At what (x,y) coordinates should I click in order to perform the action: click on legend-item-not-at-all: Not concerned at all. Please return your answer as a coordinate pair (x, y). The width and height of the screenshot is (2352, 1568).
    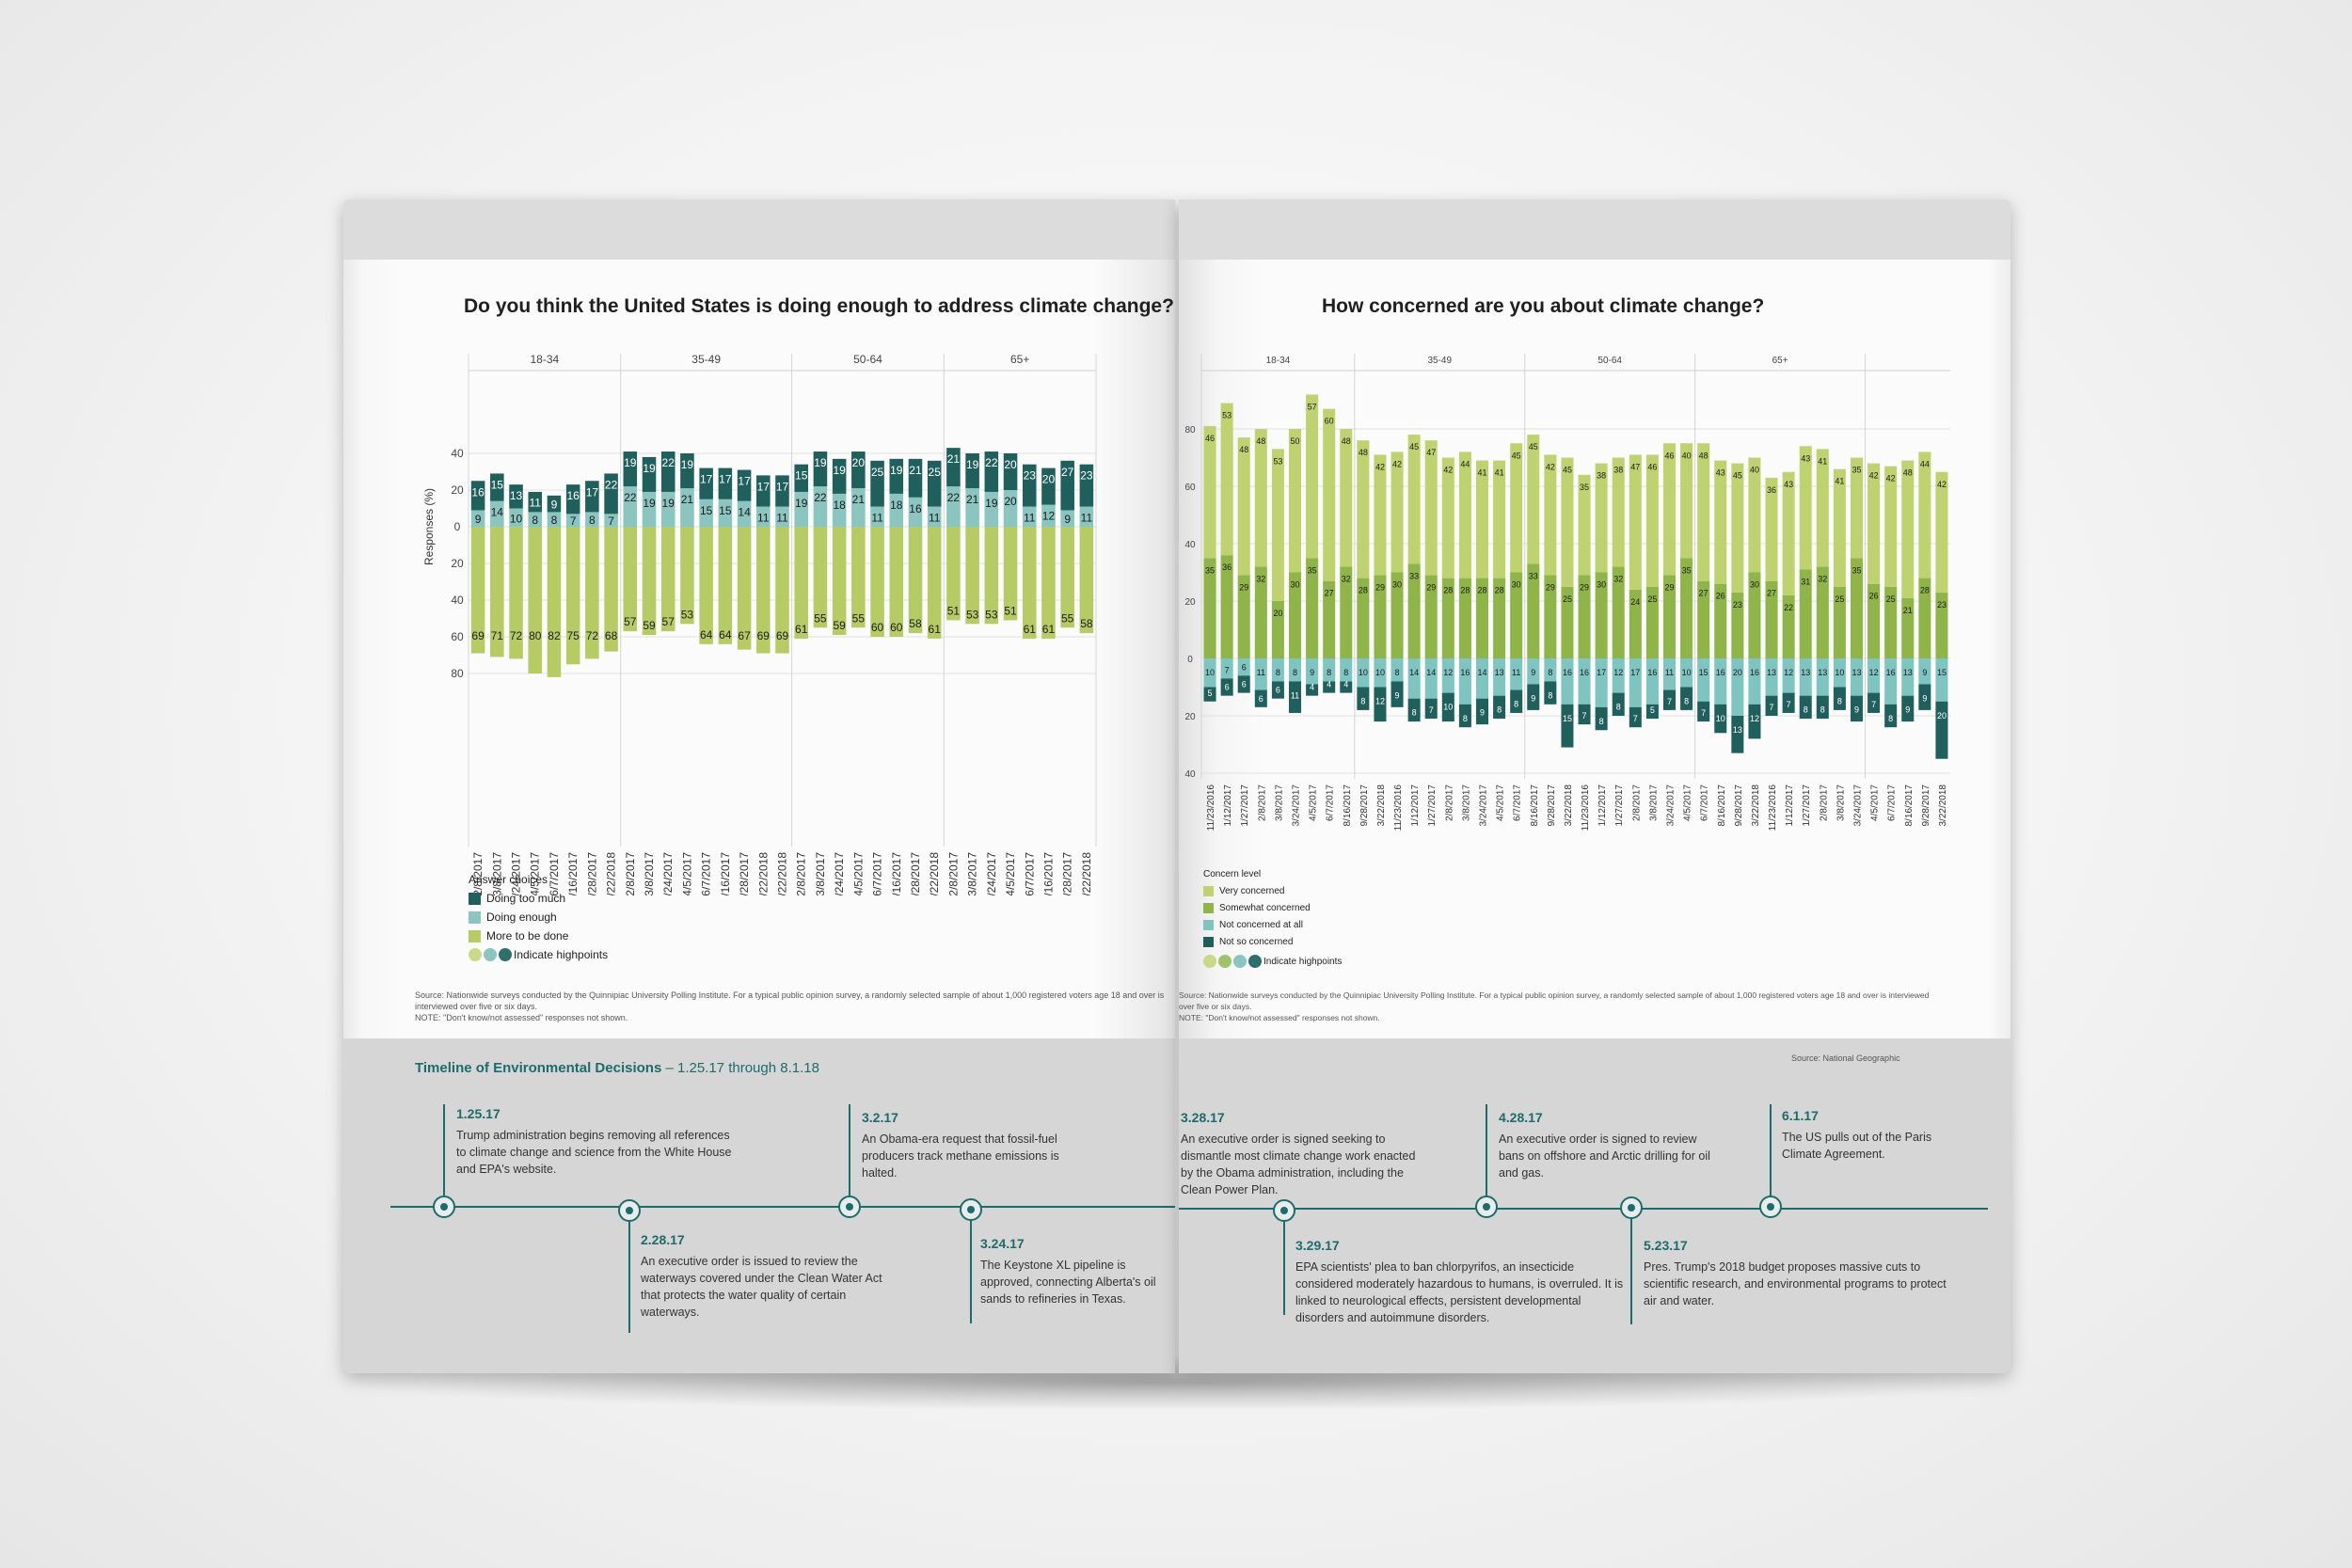
    Looking at the image, I should click on (1272, 925).